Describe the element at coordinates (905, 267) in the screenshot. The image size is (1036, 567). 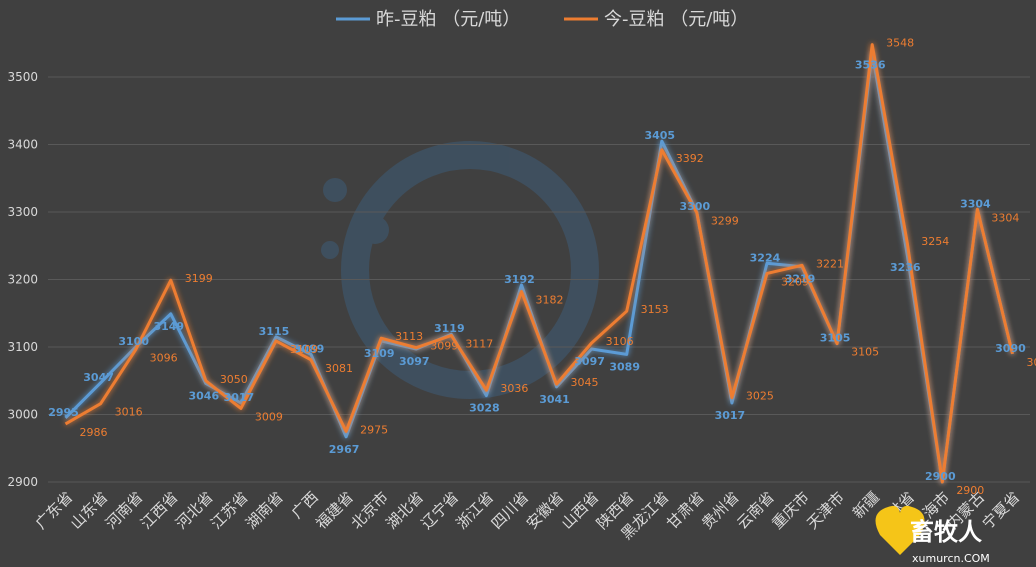
I see `data-label-yesterday: 3236` at that location.